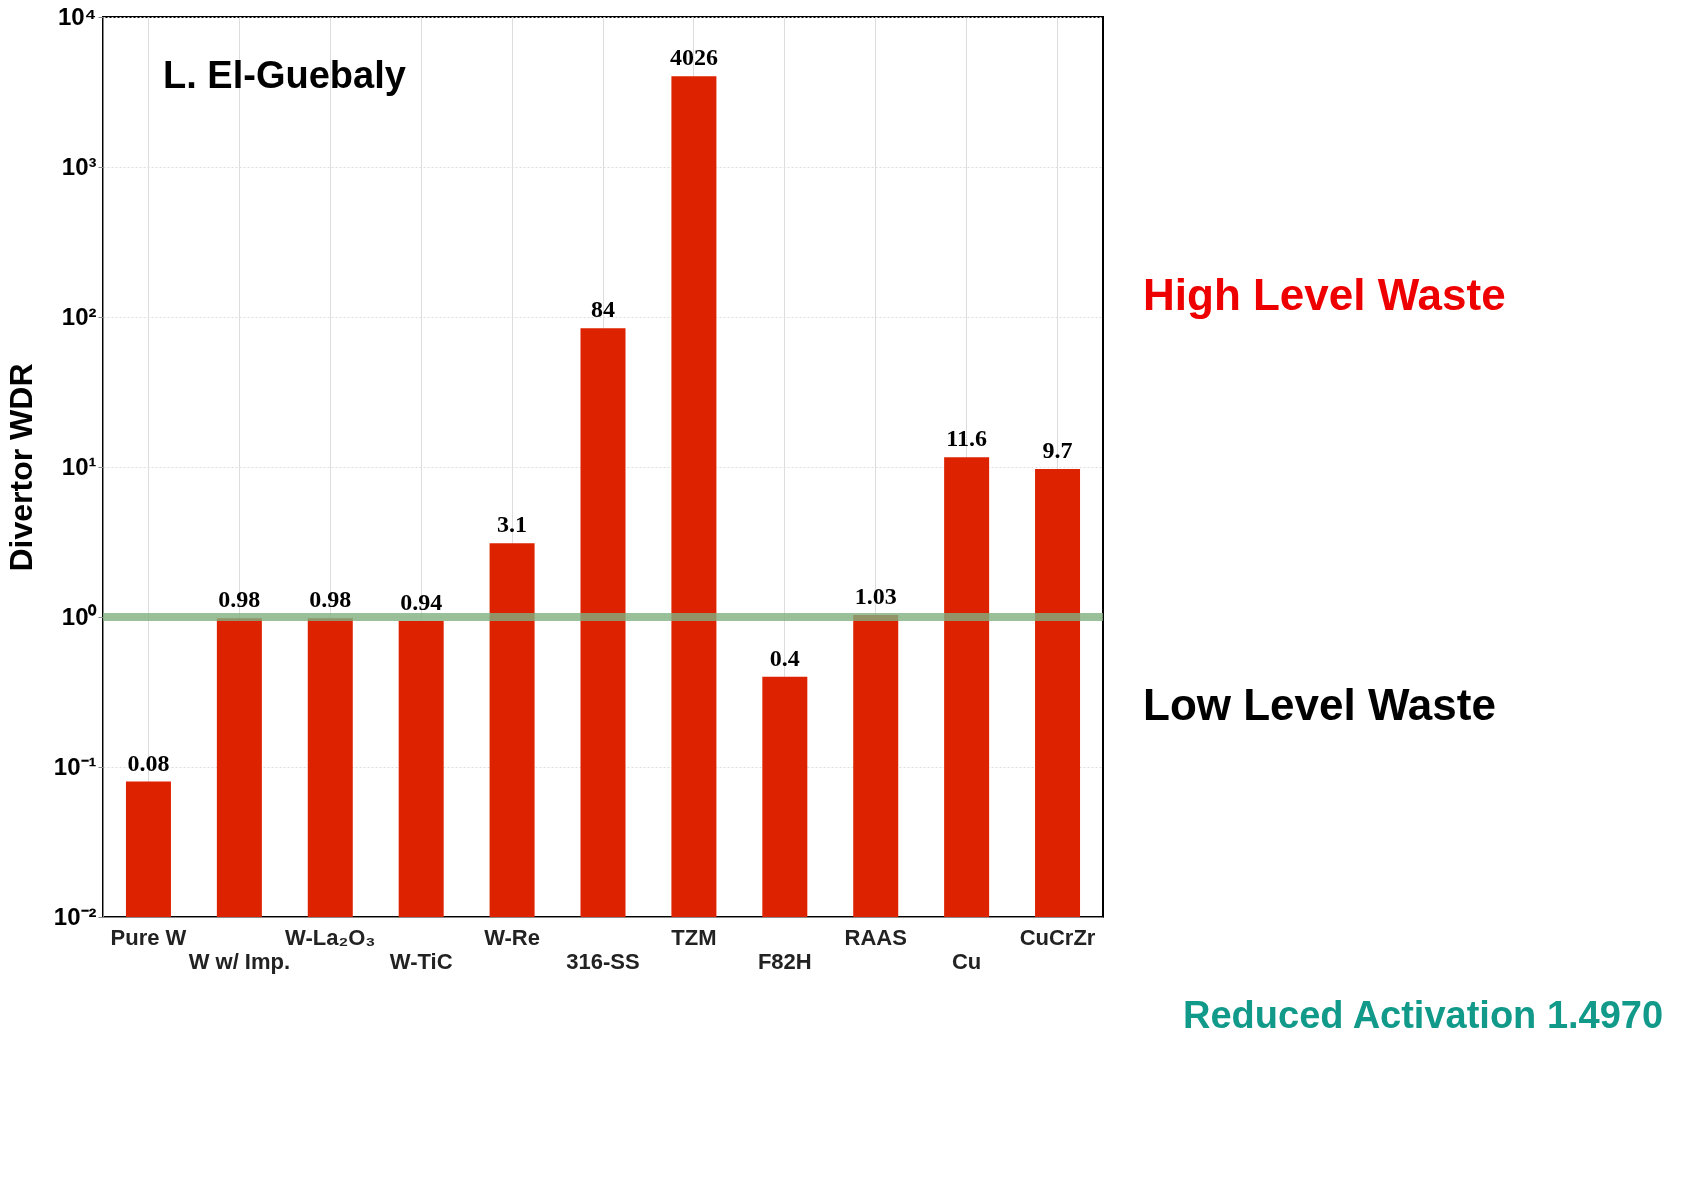 This screenshot has height=1179, width=1694. I want to click on data-label: 0.4, so click(784, 657).